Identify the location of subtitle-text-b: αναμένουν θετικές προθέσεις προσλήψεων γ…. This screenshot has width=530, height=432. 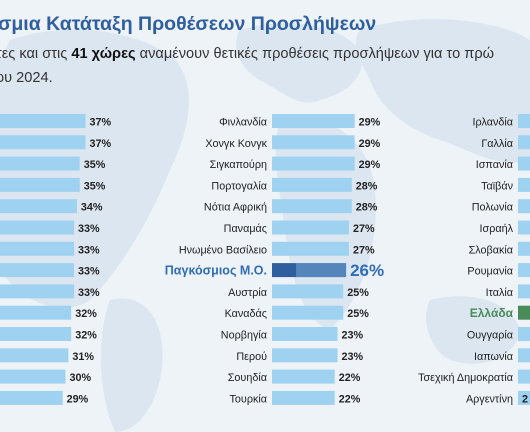
(315, 54).